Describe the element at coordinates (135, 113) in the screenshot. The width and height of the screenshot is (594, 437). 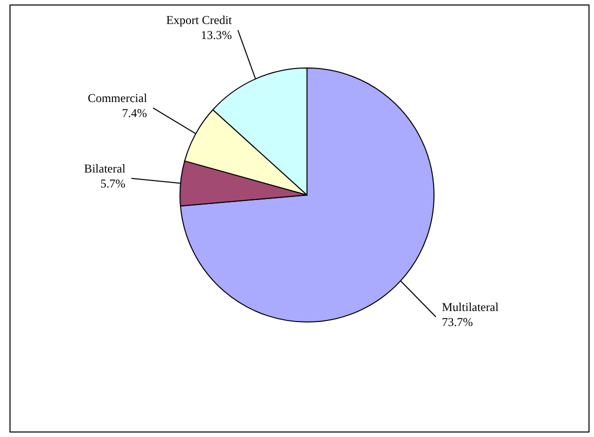
I see `data-label: 7.4%` at that location.